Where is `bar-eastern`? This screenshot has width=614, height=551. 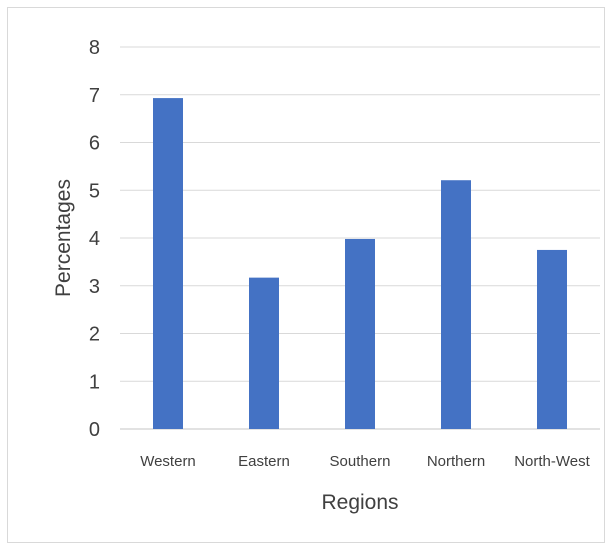
bar-eastern is located at coordinates (264, 353).